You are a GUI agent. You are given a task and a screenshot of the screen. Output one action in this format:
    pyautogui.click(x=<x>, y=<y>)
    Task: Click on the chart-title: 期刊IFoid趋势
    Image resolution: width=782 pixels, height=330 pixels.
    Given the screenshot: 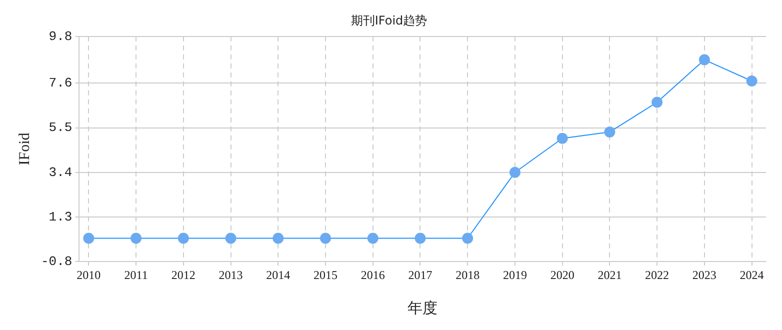 What is the action you would take?
    pyautogui.click(x=389, y=20)
    